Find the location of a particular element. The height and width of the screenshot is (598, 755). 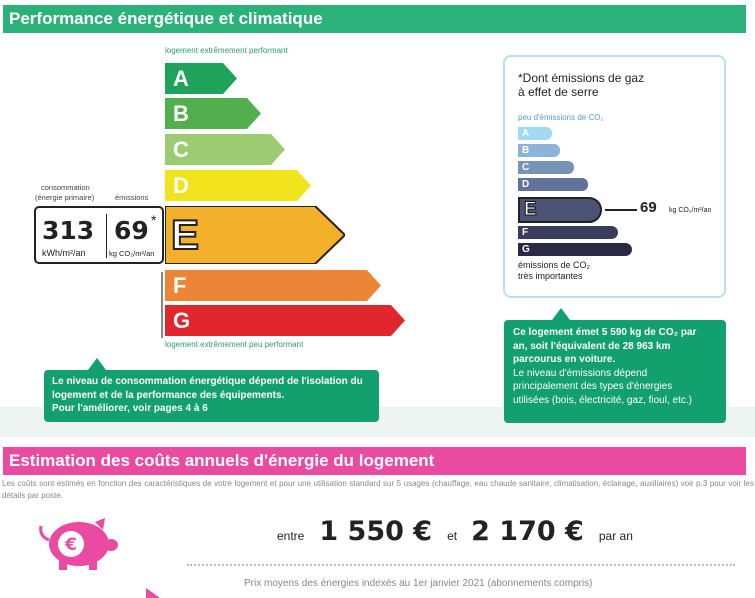

ges-top-label: peu d'émissions de CO₂ is located at coordinates (561, 117).